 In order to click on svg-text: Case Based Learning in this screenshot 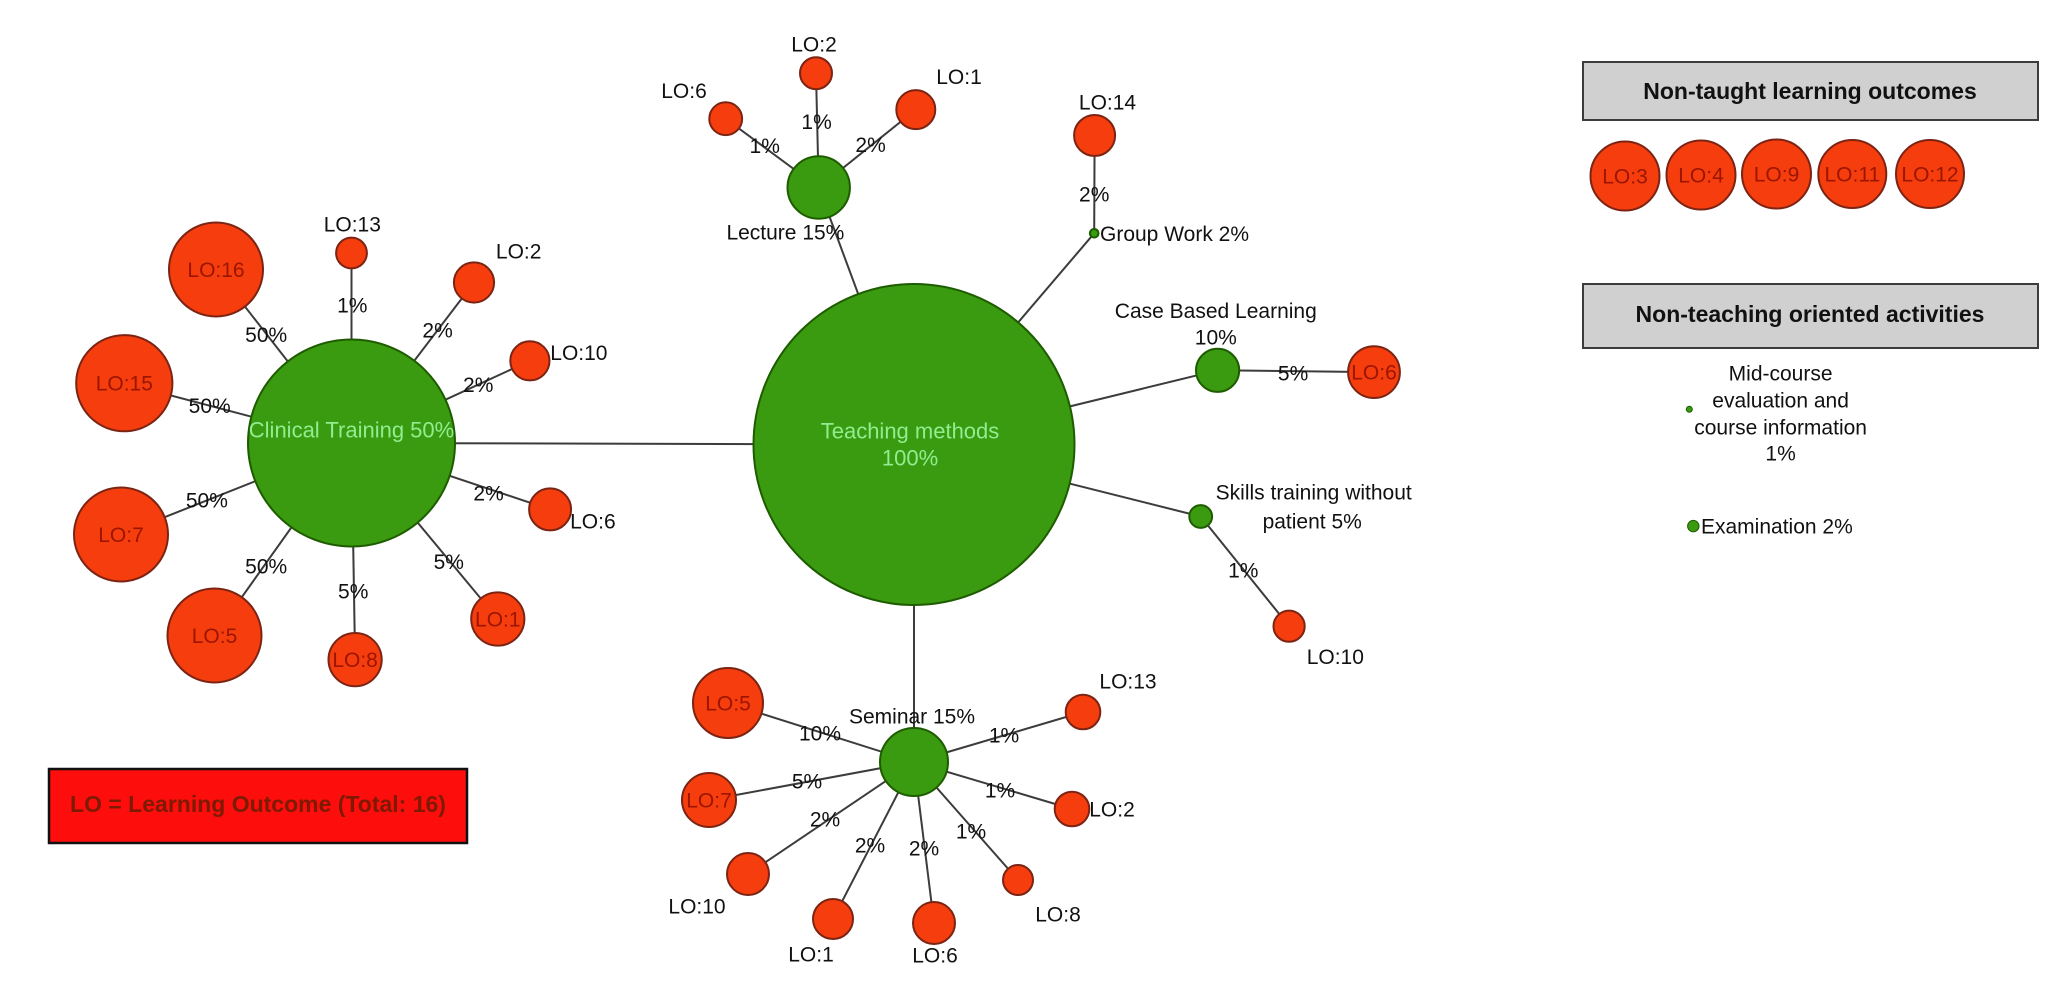, I will do `click(1216, 311)`.